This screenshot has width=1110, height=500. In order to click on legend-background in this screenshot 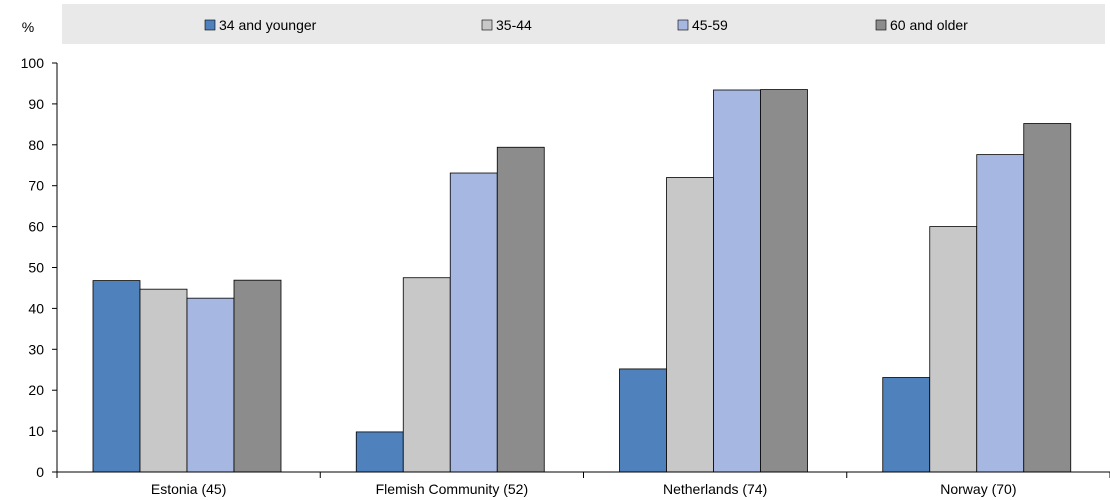, I will do `click(583, 24)`.